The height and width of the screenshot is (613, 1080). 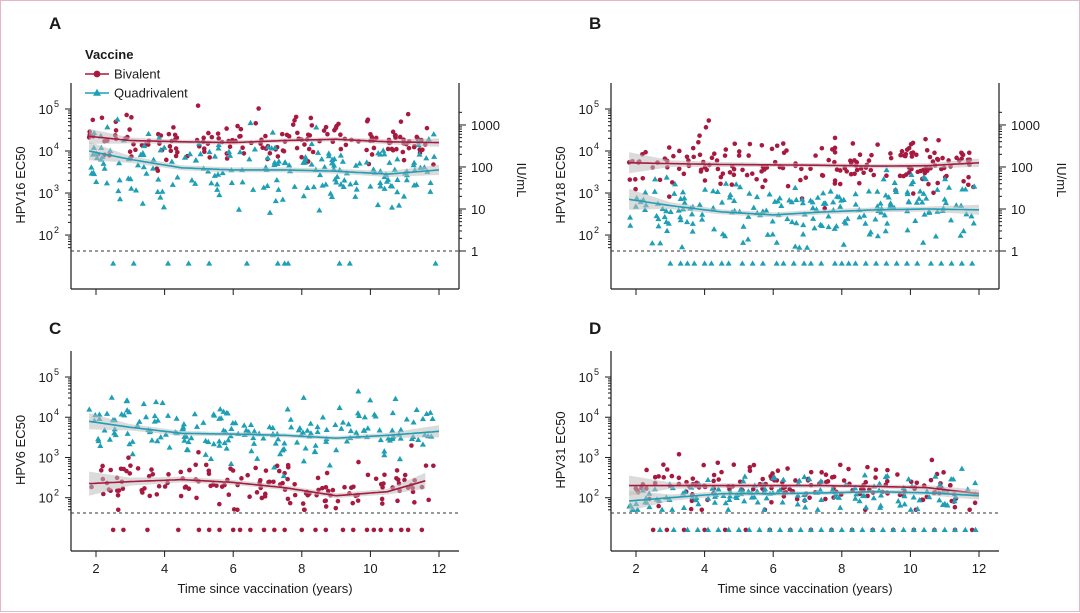 I want to click on y-tick-exponent: 4, so click(x=596, y=412).